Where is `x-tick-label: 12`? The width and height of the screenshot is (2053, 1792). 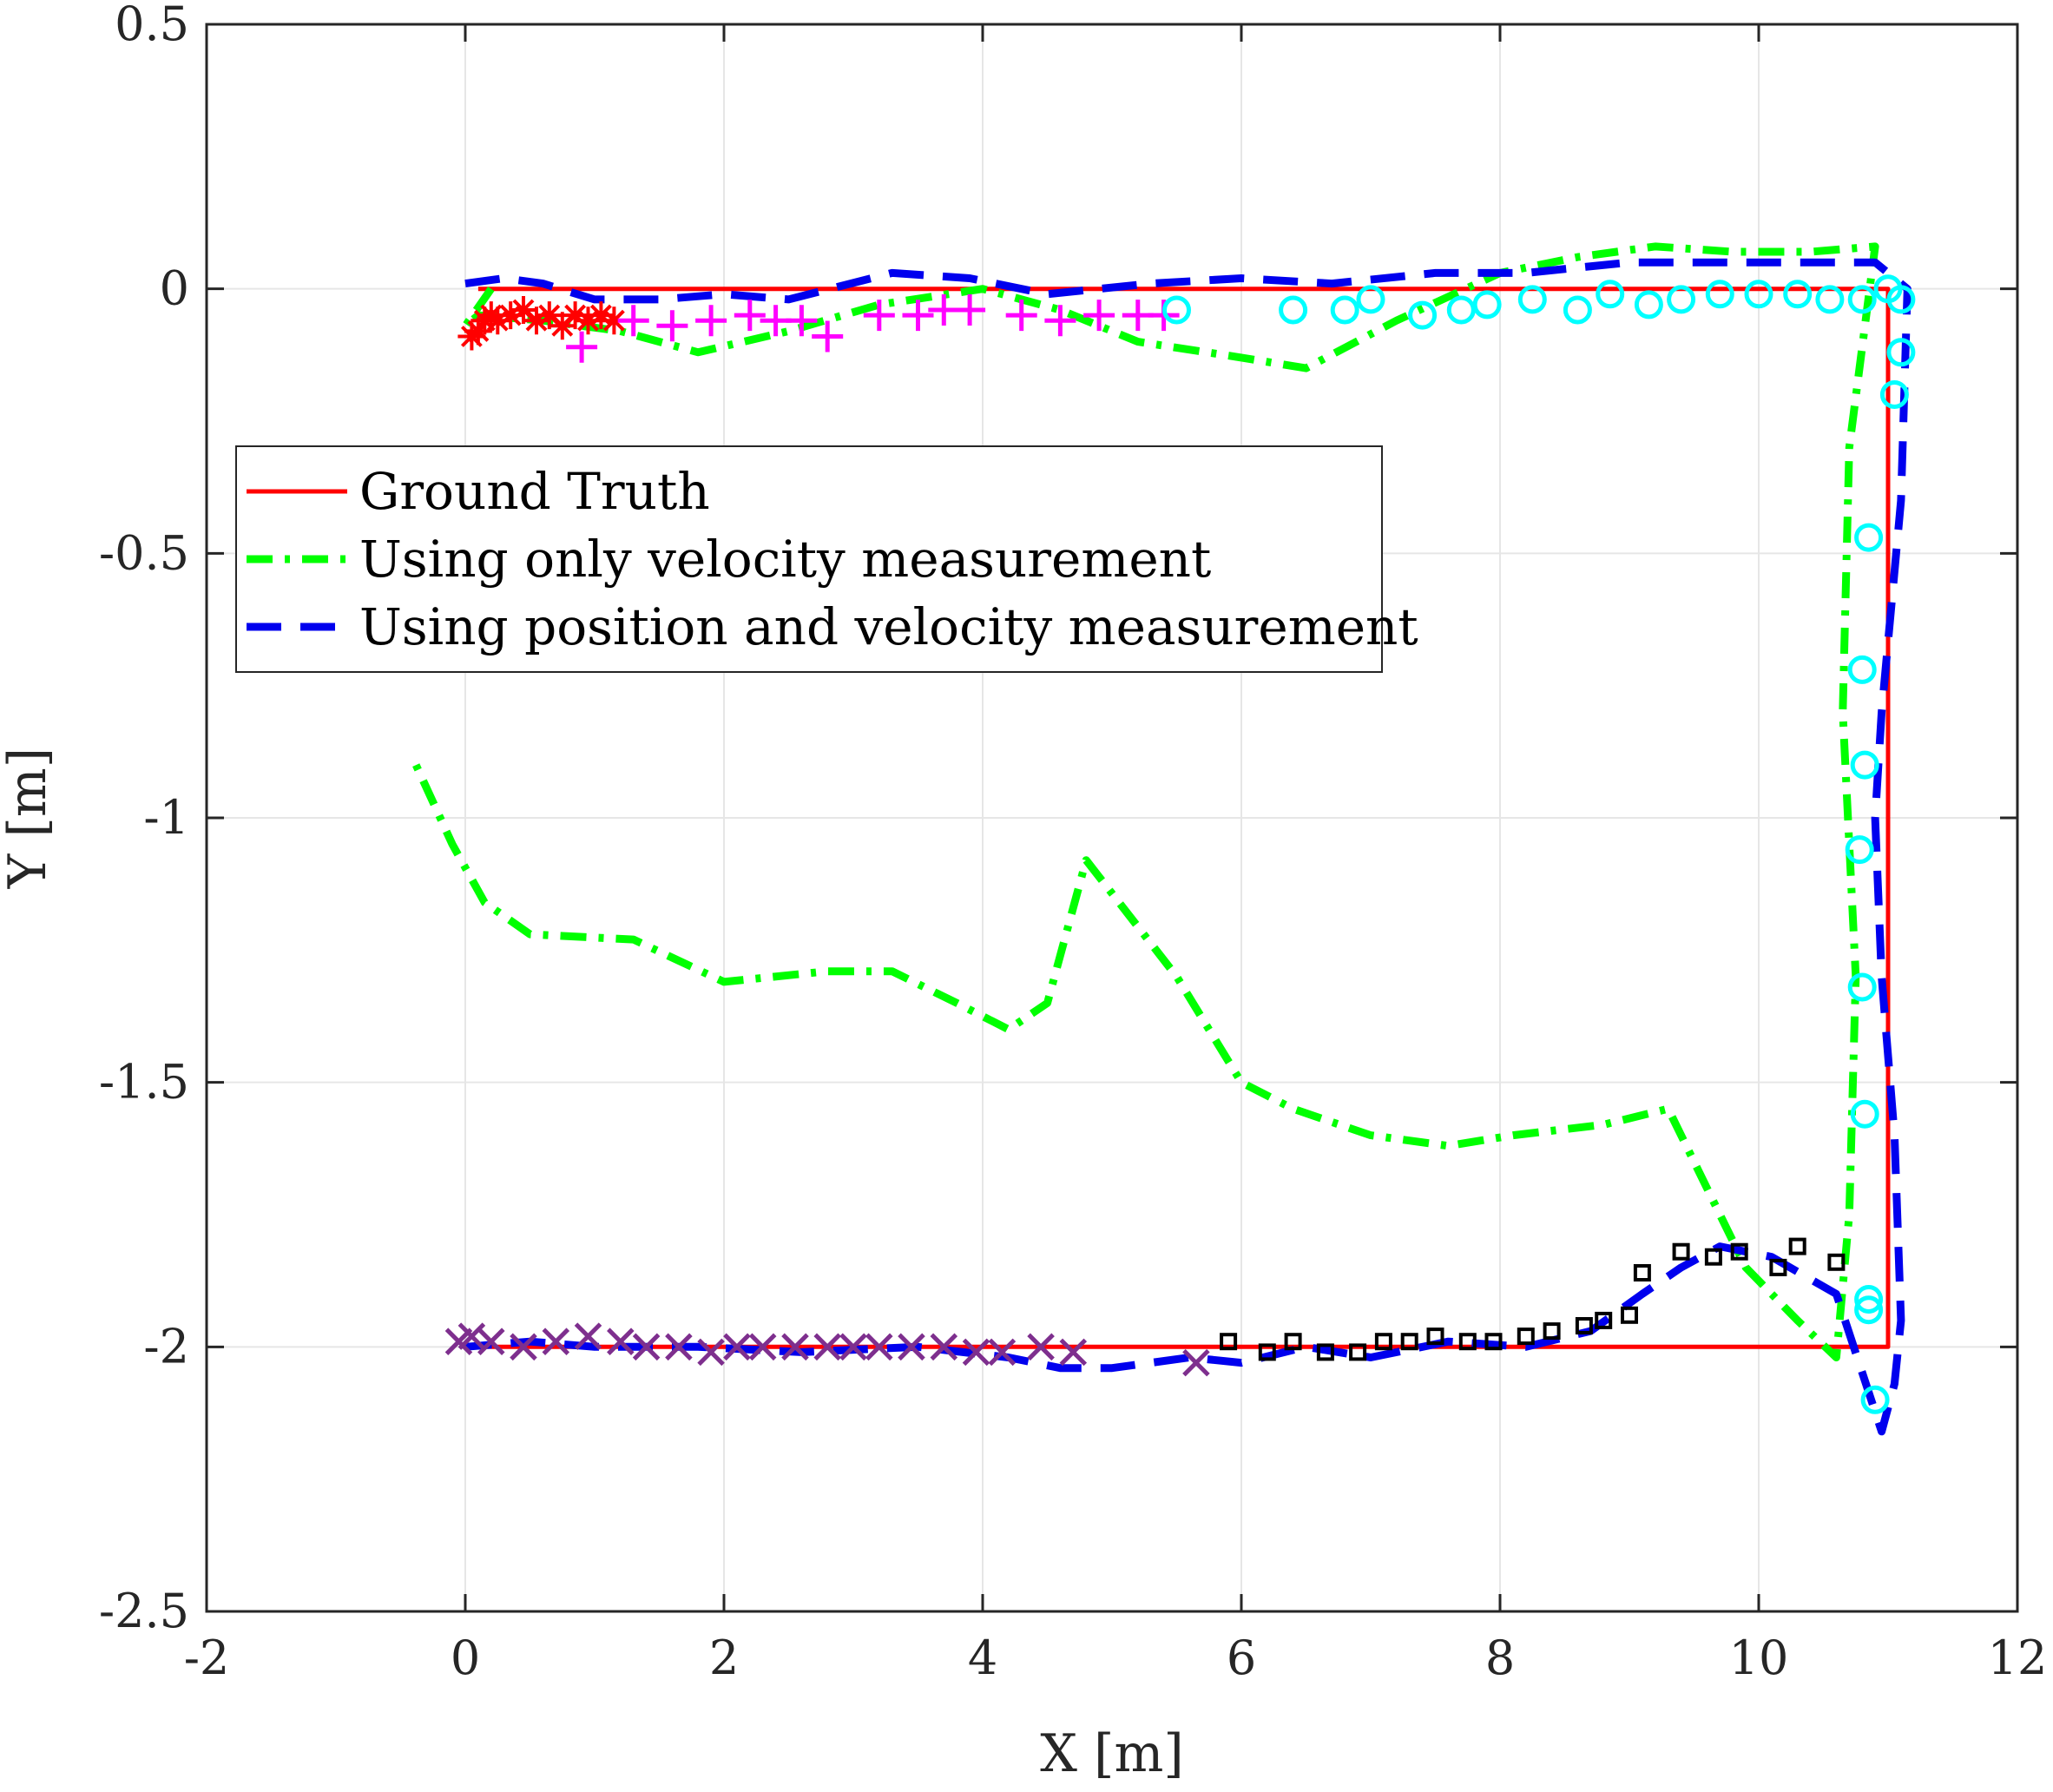
x-tick-label: 12 is located at coordinates (2018, 1658).